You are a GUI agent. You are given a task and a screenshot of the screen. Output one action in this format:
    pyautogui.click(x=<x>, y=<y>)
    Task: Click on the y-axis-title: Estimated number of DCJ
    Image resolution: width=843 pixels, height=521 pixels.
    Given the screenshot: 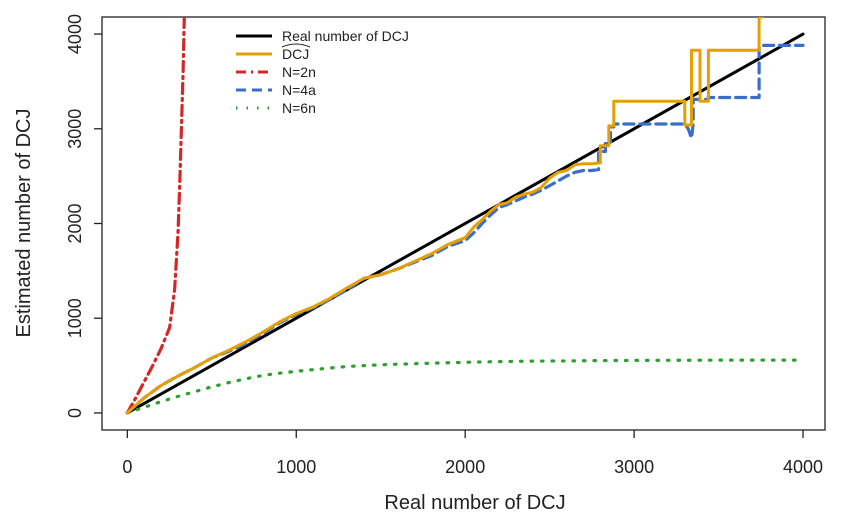 What is the action you would take?
    pyautogui.click(x=24, y=223)
    